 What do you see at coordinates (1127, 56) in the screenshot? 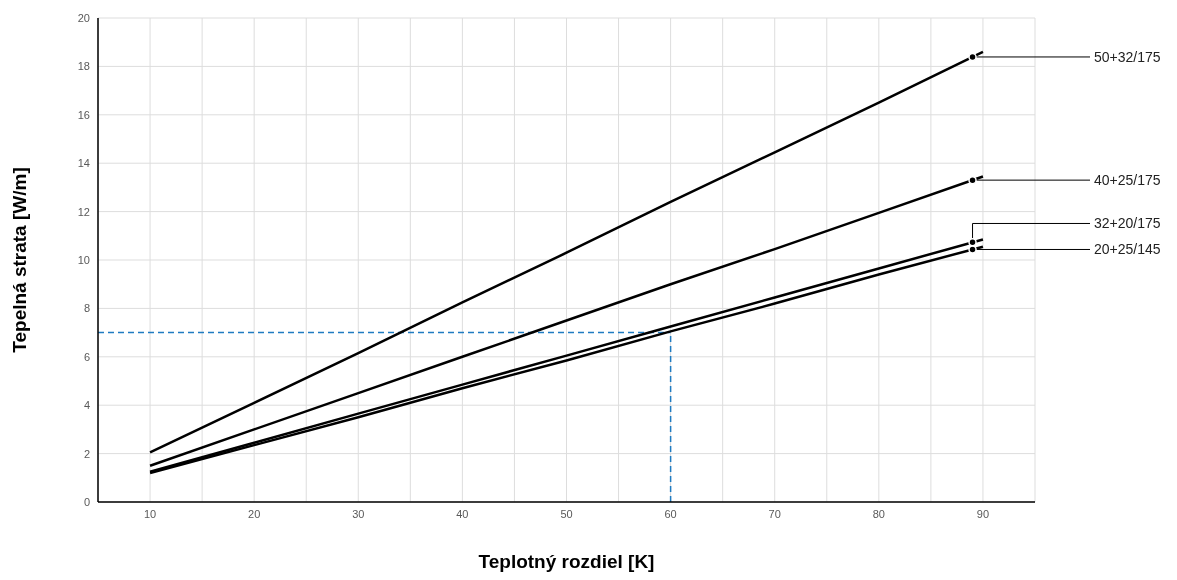
I see `text: 50+32/175` at bounding box center [1127, 56].